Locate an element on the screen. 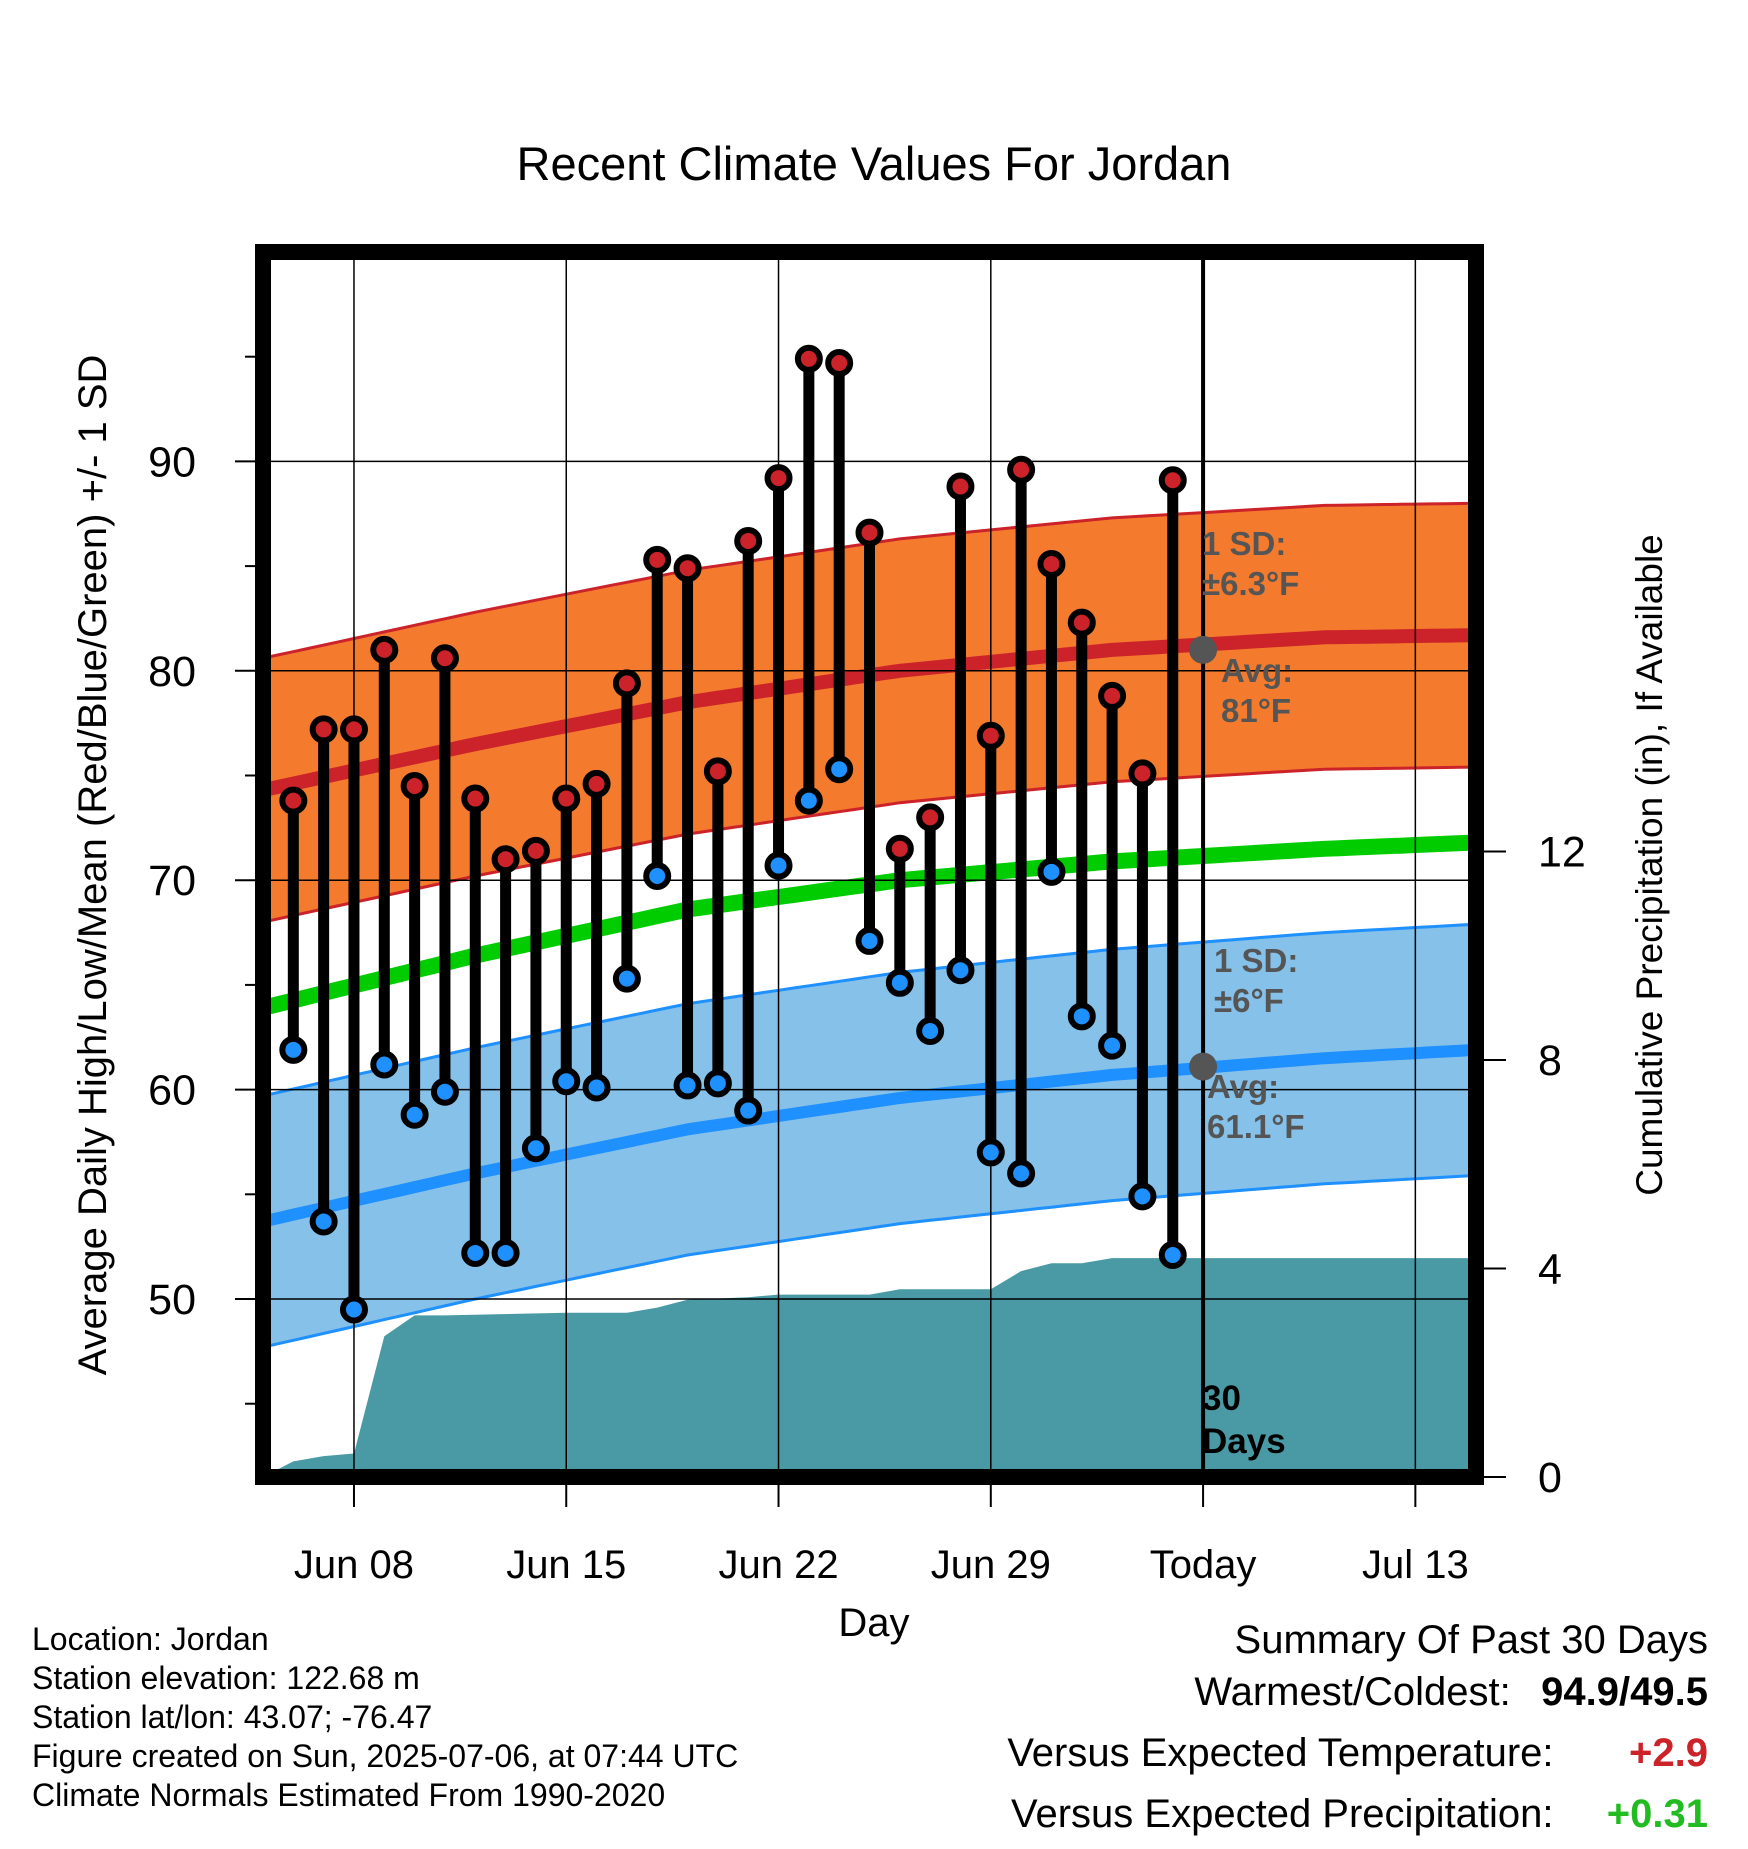 The image size is (1748, 1849). normal-low-line is located at coordinates (869, 1135).